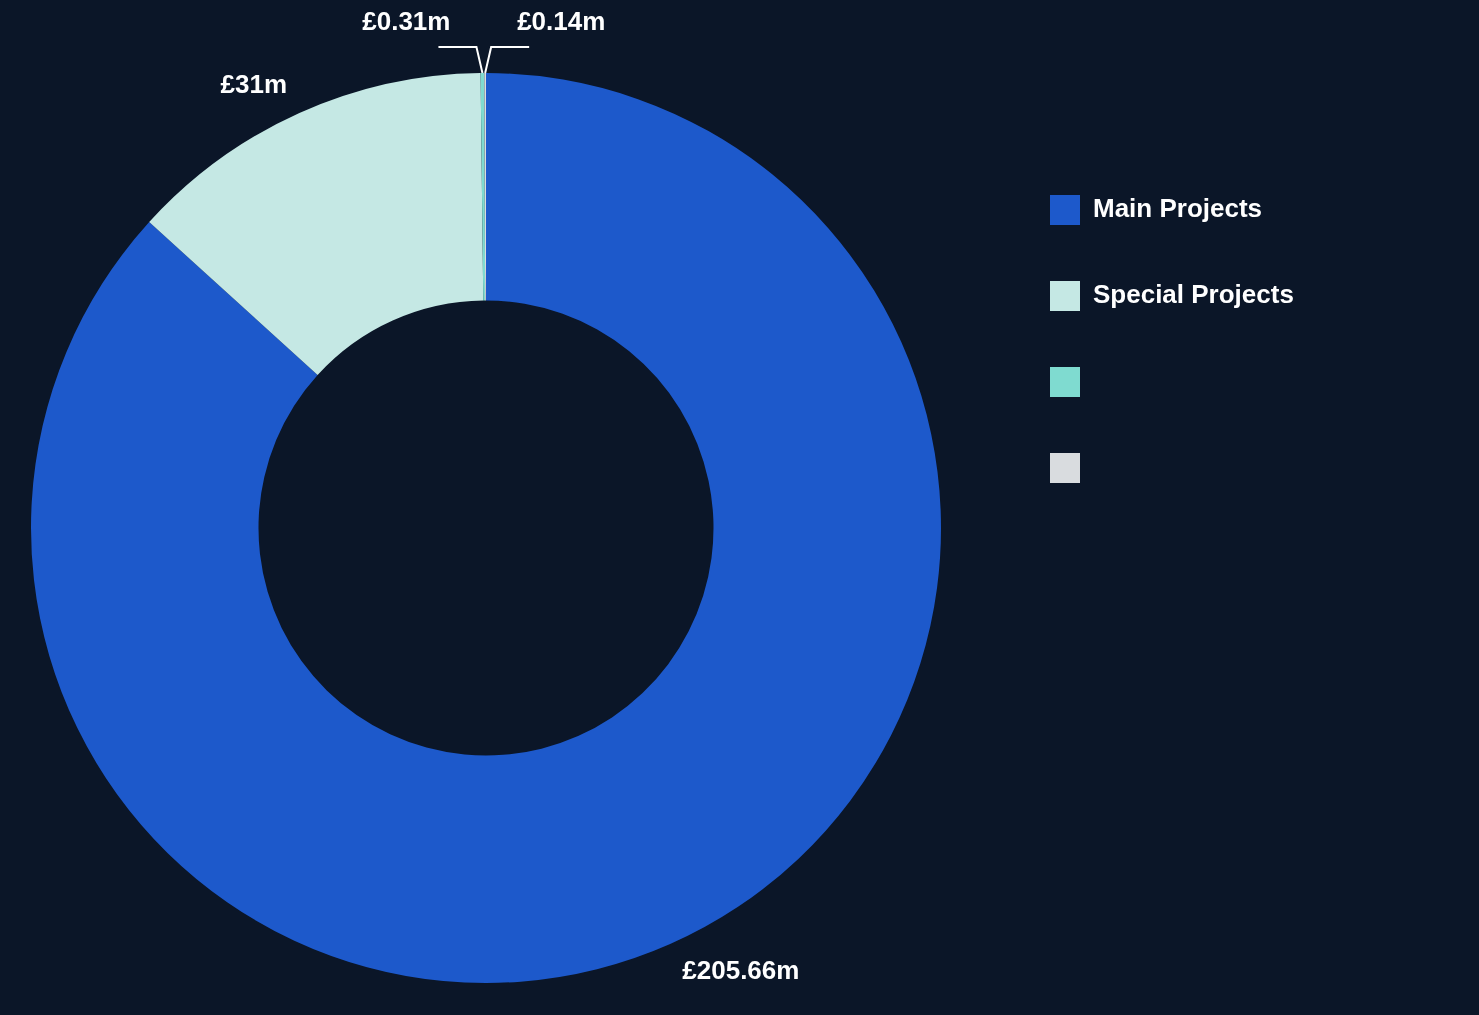 The width and height of the screenshot is (1479, 1015). I want to click on legend-label: Special Projects, so click(1193, 294).